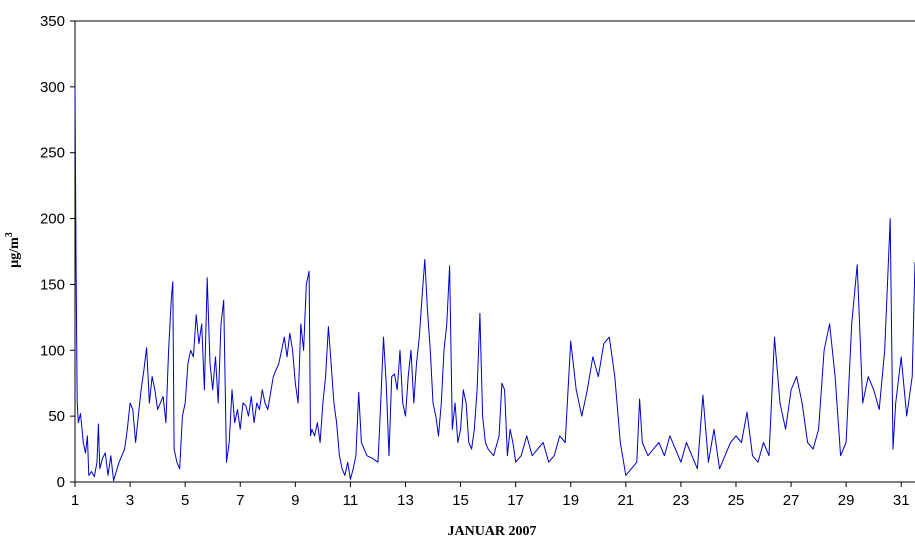  Describe the element at coordinates (61, 482) in the screenshot. I see `y-tick-label: 0` at that location.